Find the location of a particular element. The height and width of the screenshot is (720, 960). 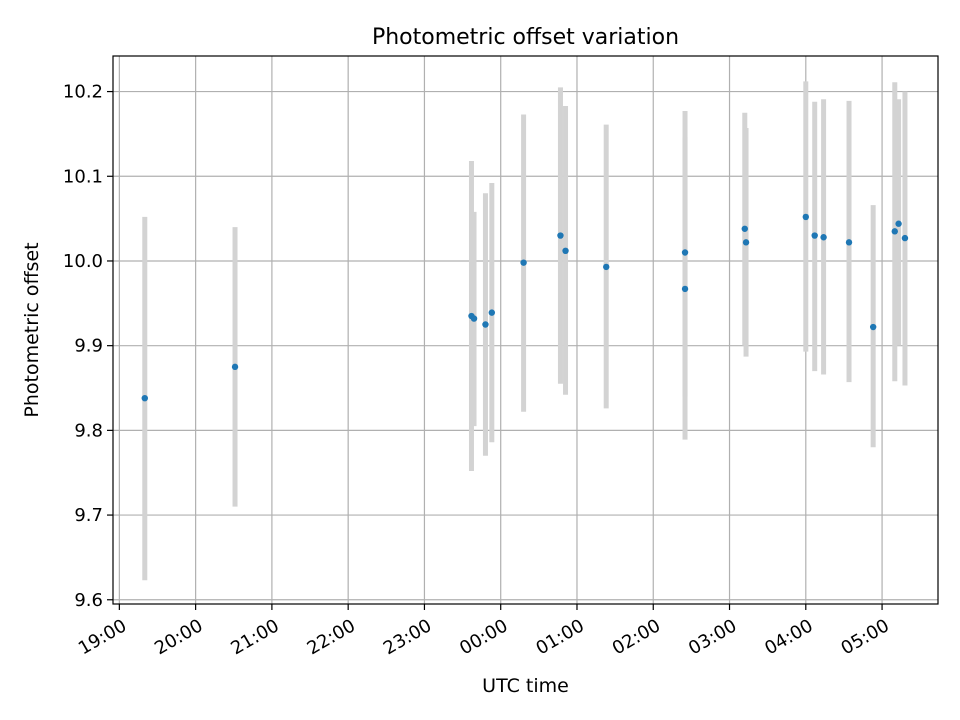

chart-title: Photometric offset variation is located at coordinates (525, 37).